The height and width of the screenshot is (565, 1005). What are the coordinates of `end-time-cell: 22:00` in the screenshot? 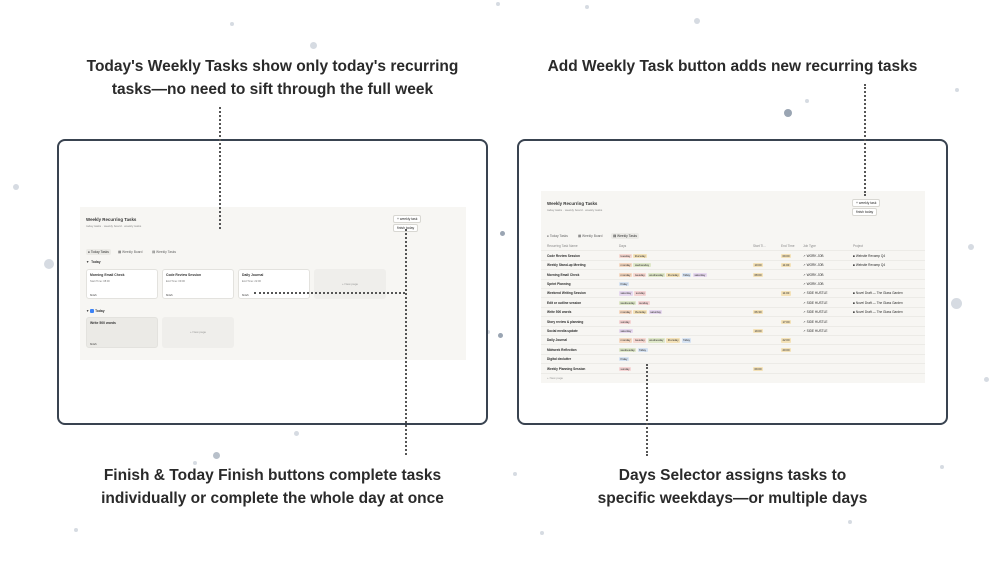 It's located at (787, 340).